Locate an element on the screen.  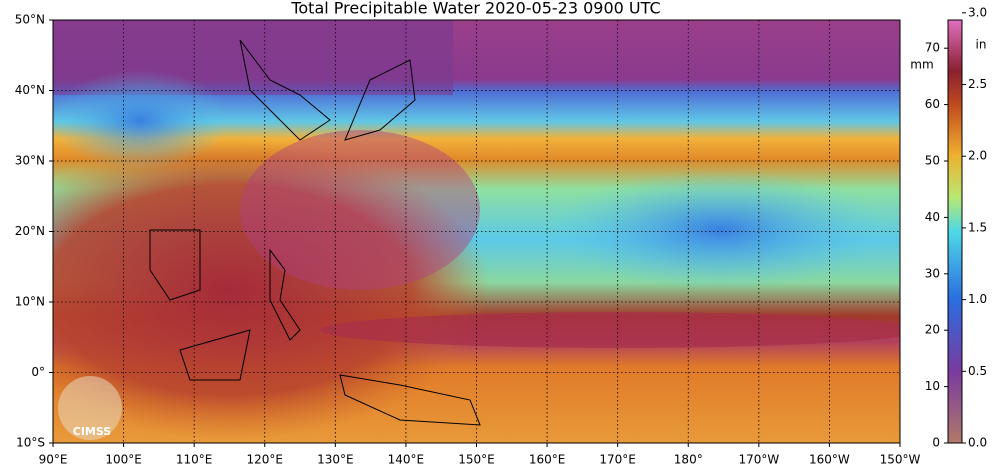
colorbar-in-label: in is located at coordinates (981, 45).